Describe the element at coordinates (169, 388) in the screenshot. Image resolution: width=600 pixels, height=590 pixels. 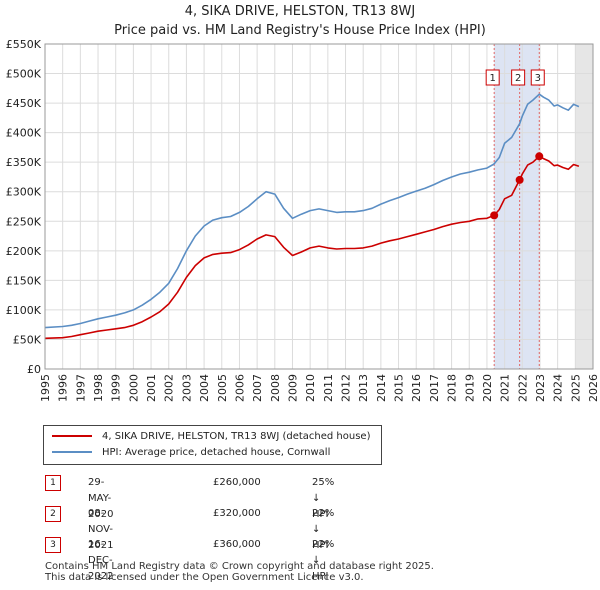
I see `x-tick-label: 2002` at that location.